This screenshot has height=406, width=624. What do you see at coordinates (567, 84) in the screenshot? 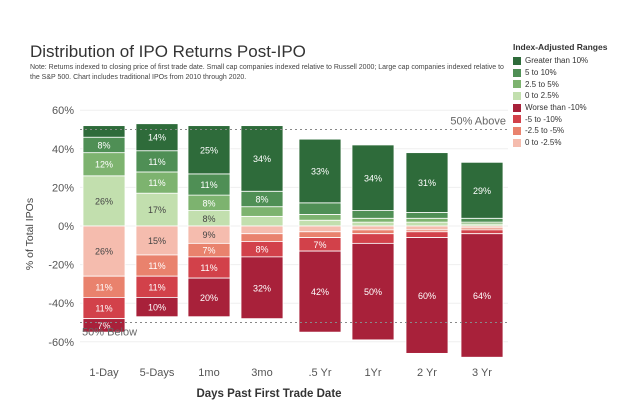
I see `legend-item: 2.5 to 5%` at bounding box center [567, 84].